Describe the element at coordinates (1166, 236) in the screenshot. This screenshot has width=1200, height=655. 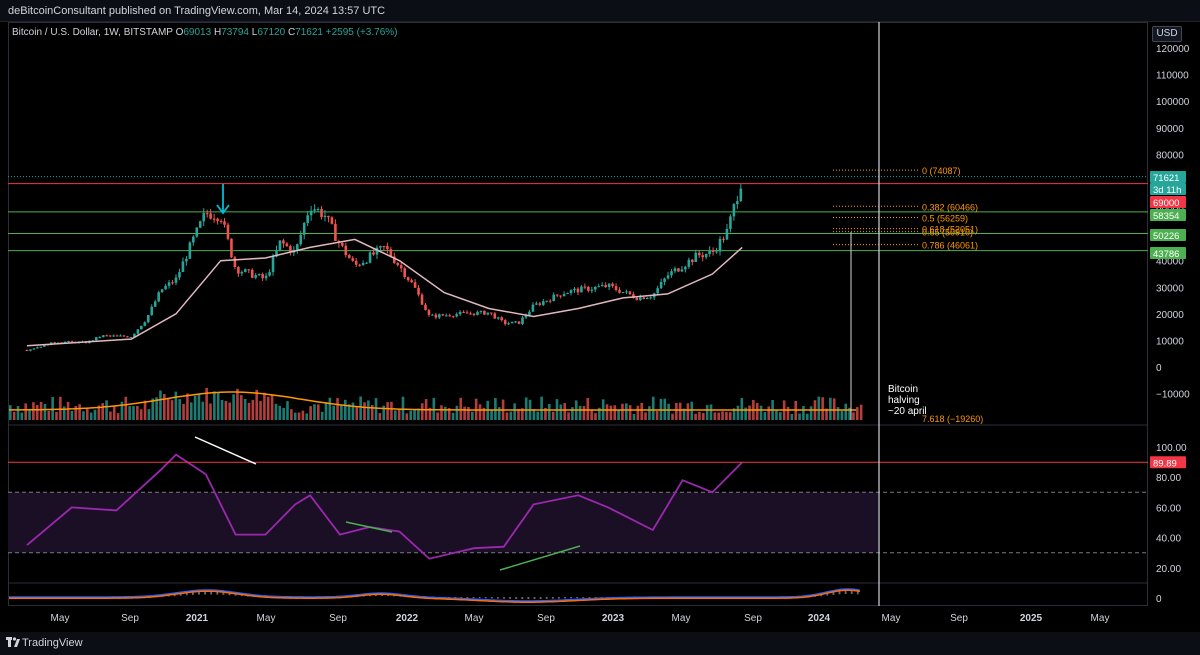
I see `price-label-text: 50226` at that location.